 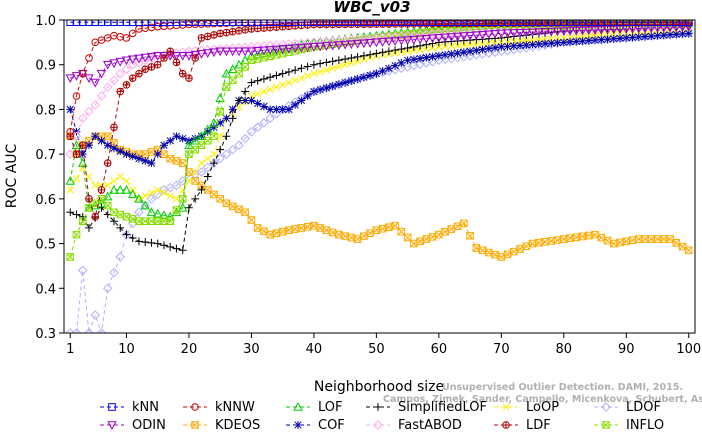 What do you see at coordinates (688, 349) in the screenshot?
I see `x-tick-label: 100` at bounding box center [688, 349].